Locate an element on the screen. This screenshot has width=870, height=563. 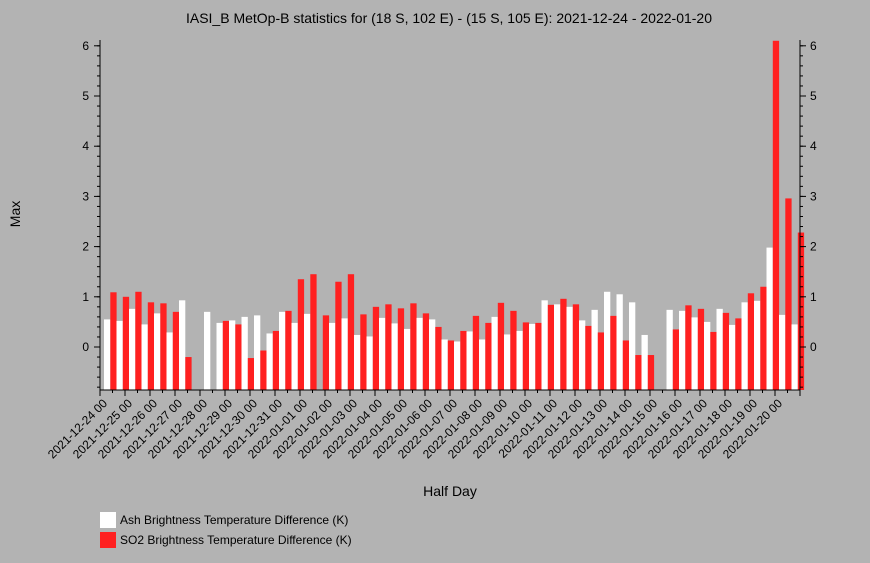
y-tick-label-right: 5 is located at coordinates (813, 96).